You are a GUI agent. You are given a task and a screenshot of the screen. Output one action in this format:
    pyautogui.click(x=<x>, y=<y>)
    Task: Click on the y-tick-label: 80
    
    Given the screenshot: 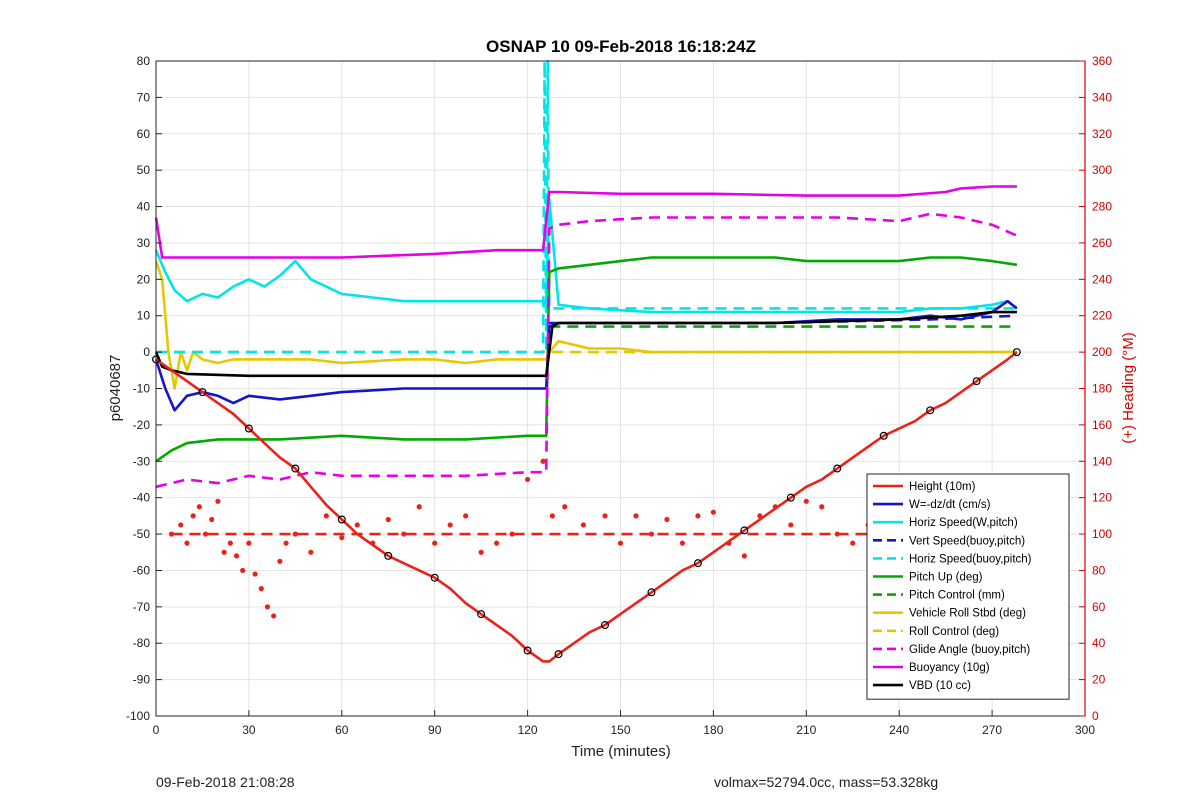 What is the action you would take?
    pyautogui.click(x=144, y=61)
    